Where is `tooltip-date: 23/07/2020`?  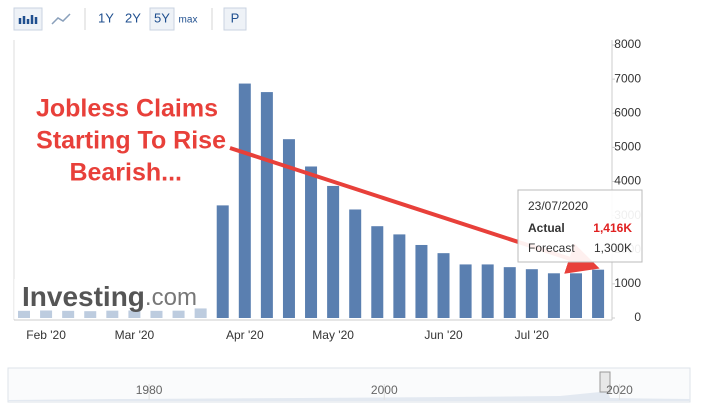 tooltip-date: 23/07/2020 is located at coordinates (558, 206).